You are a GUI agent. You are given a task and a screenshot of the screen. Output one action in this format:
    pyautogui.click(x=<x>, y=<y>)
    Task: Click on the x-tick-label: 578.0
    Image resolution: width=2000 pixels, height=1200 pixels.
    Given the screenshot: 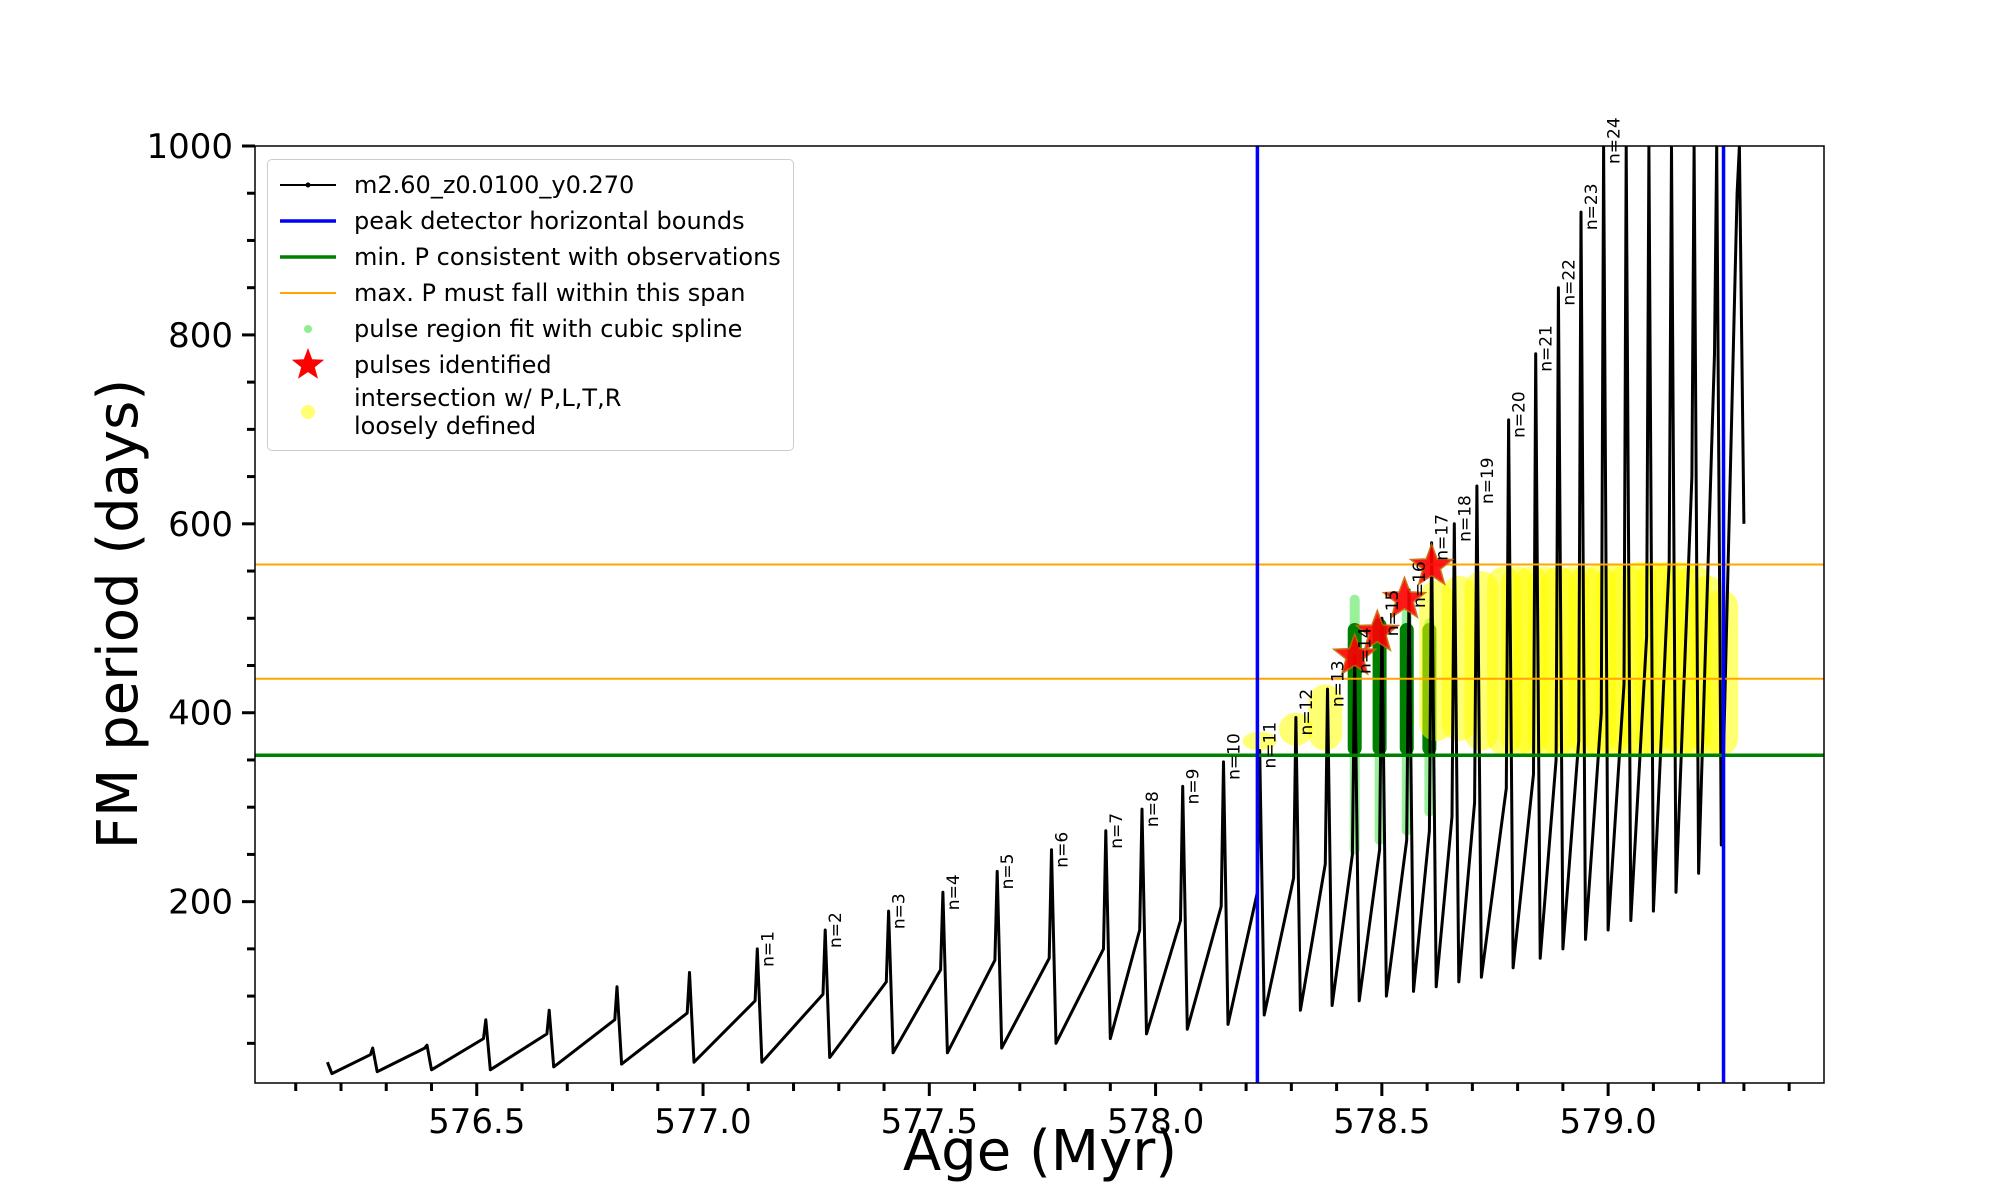 What is the action you would take?
    pyautogui.click(x=1155, y=1122)
    